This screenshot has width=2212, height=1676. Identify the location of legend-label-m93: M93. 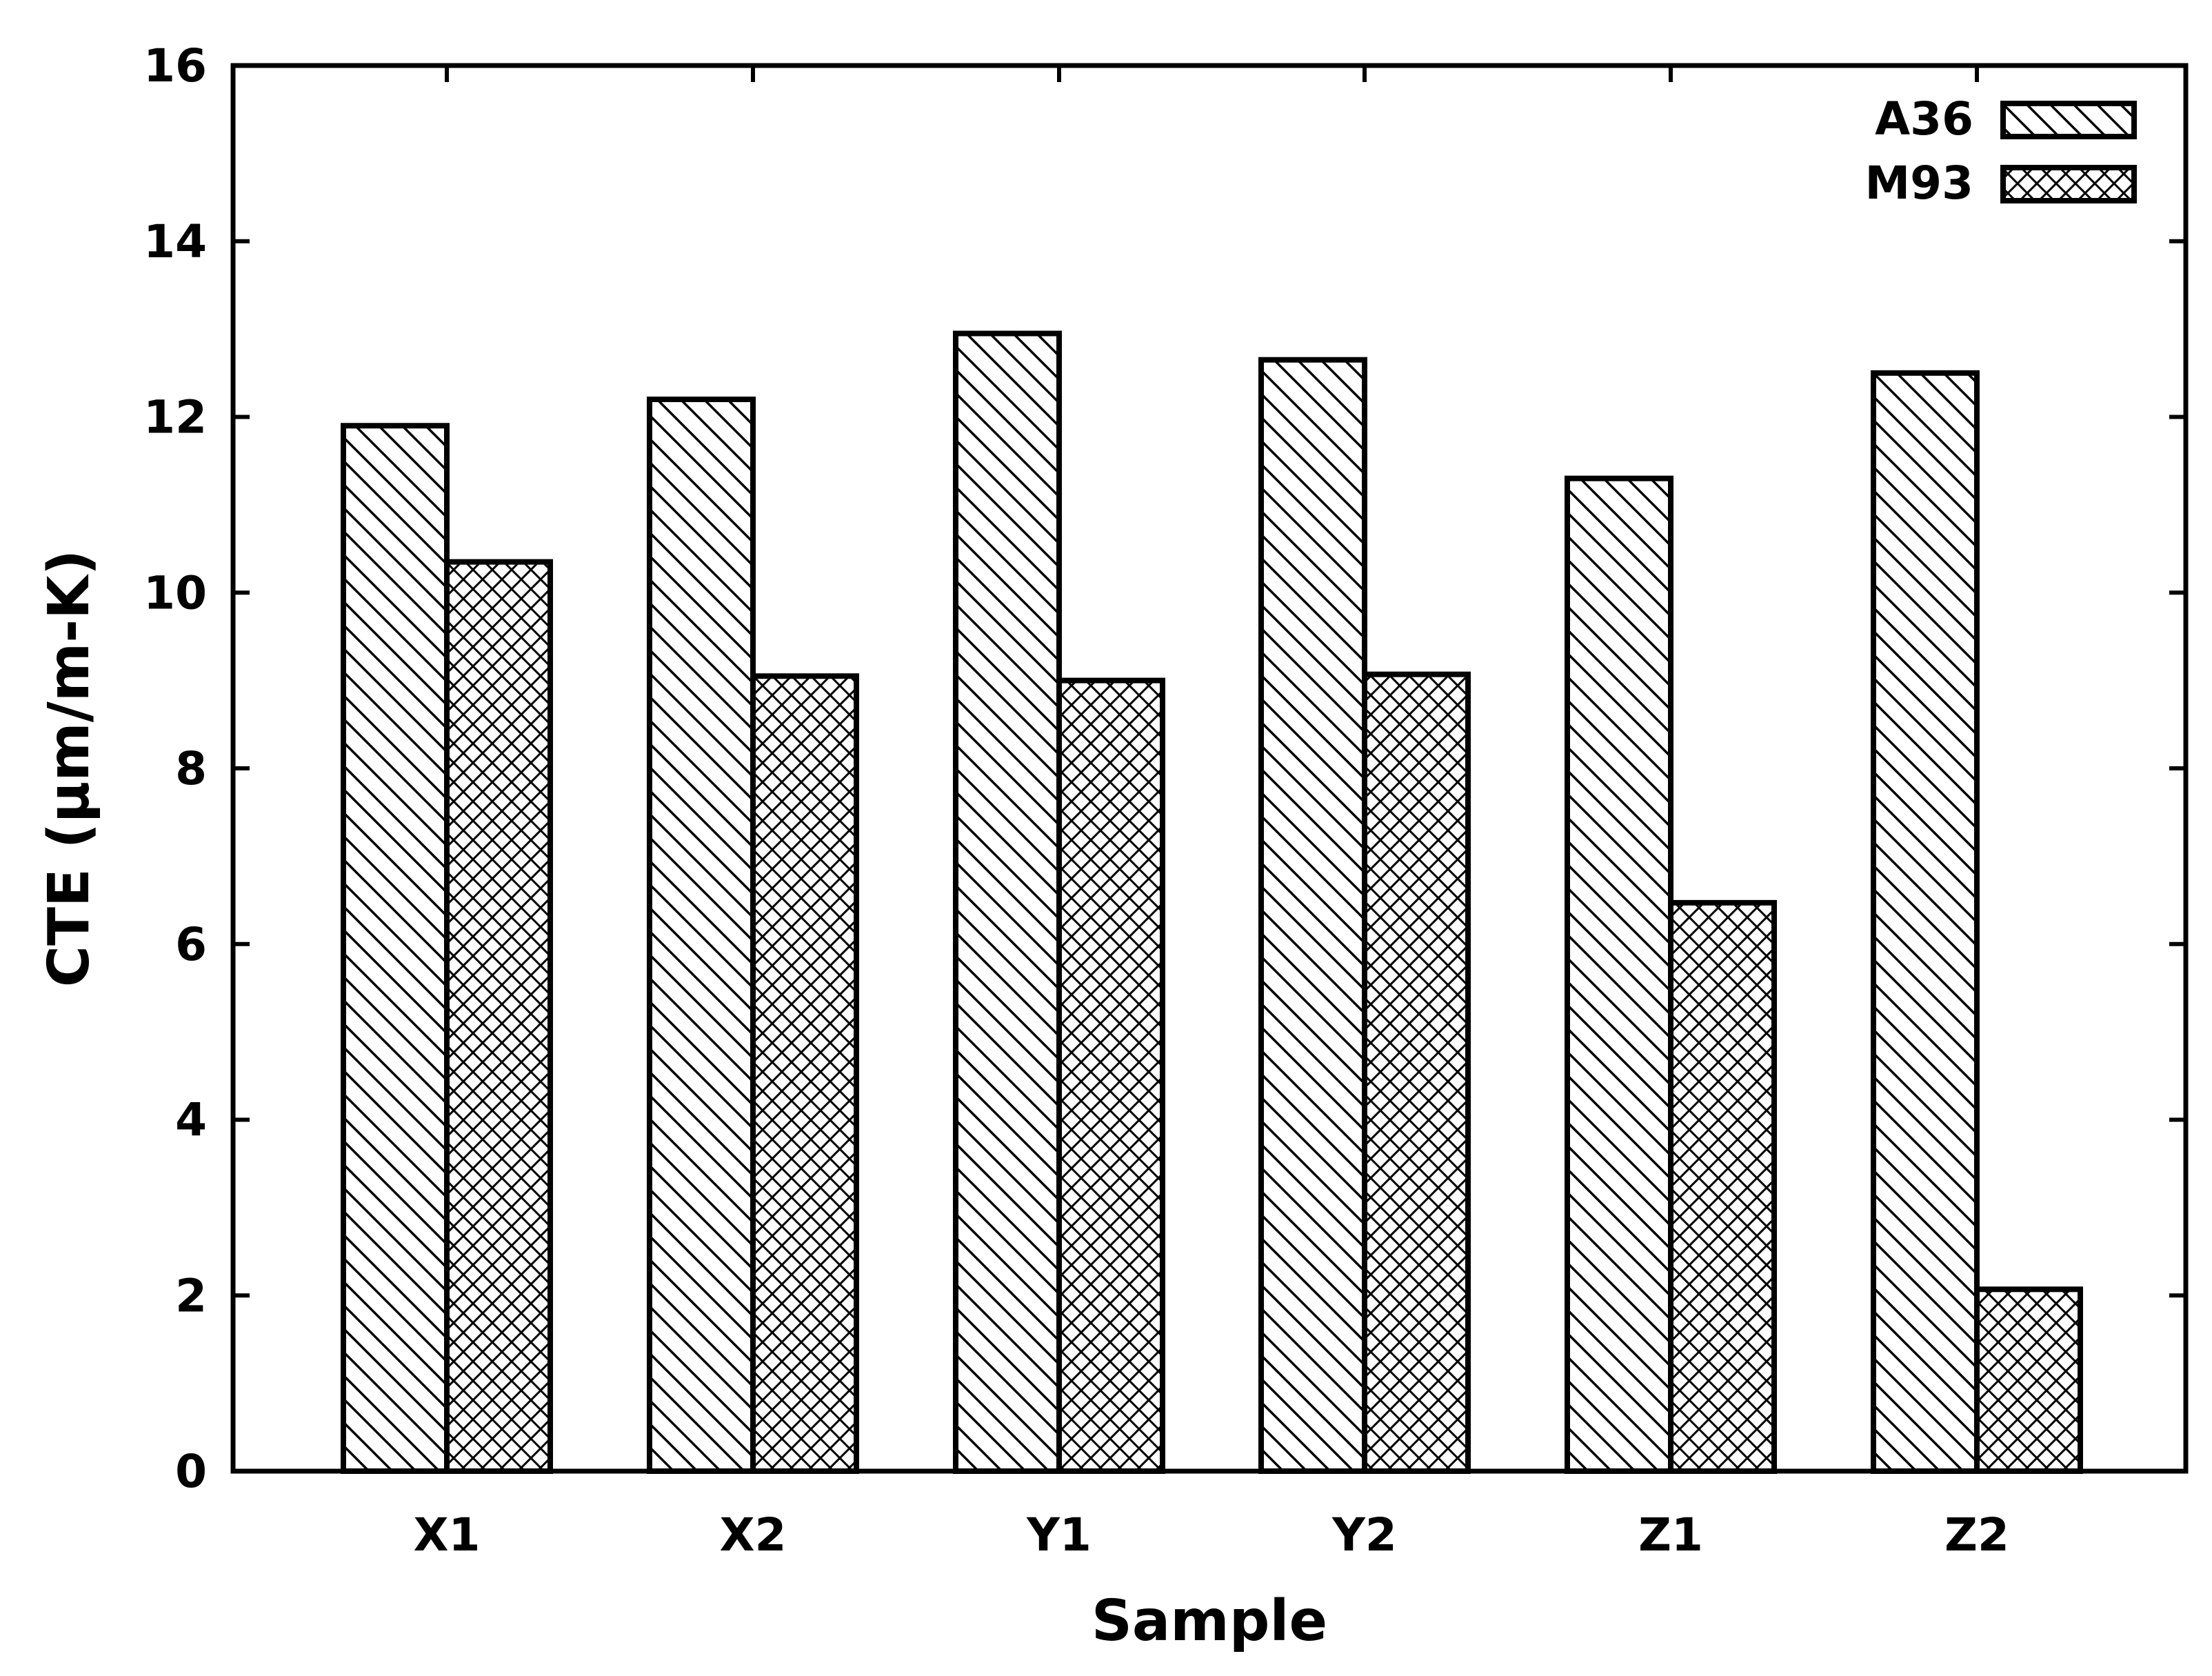
(1918, 183).